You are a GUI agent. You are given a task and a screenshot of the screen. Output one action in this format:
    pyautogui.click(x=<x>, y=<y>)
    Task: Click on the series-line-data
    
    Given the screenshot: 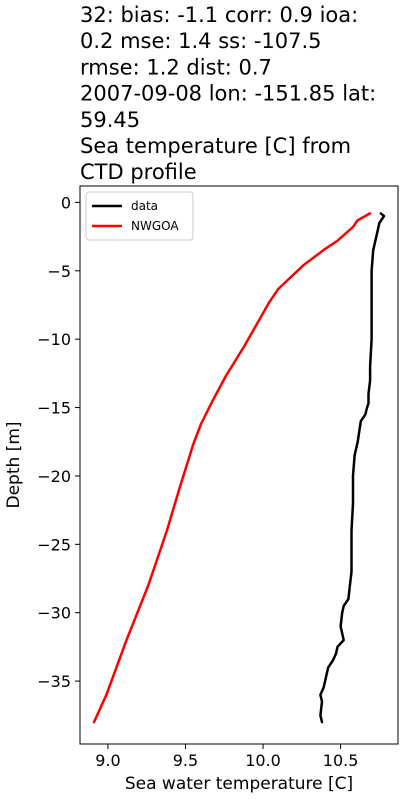 What is the action you would take?
    pyautogui.click(x=352, y=468)
    